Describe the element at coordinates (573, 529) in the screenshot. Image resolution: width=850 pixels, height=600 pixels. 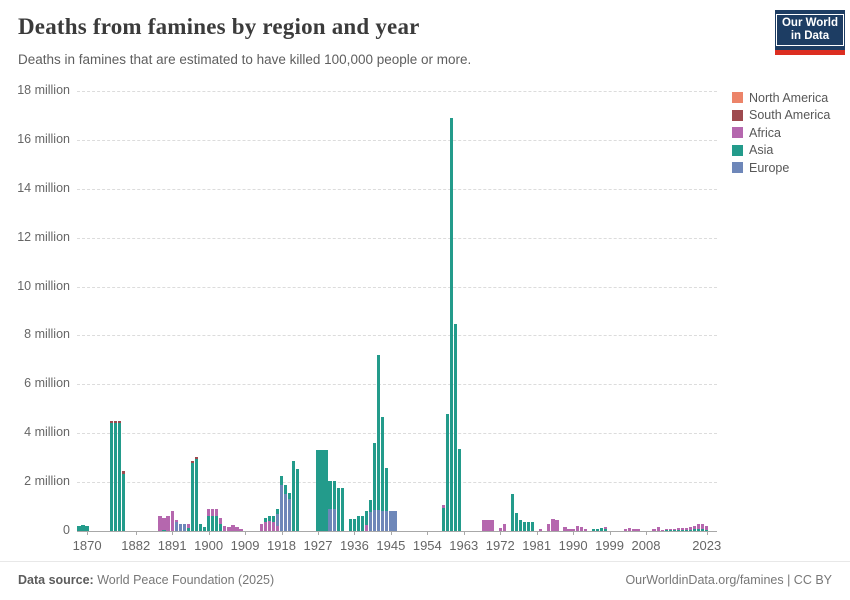
I see `bar-1990` at that location.